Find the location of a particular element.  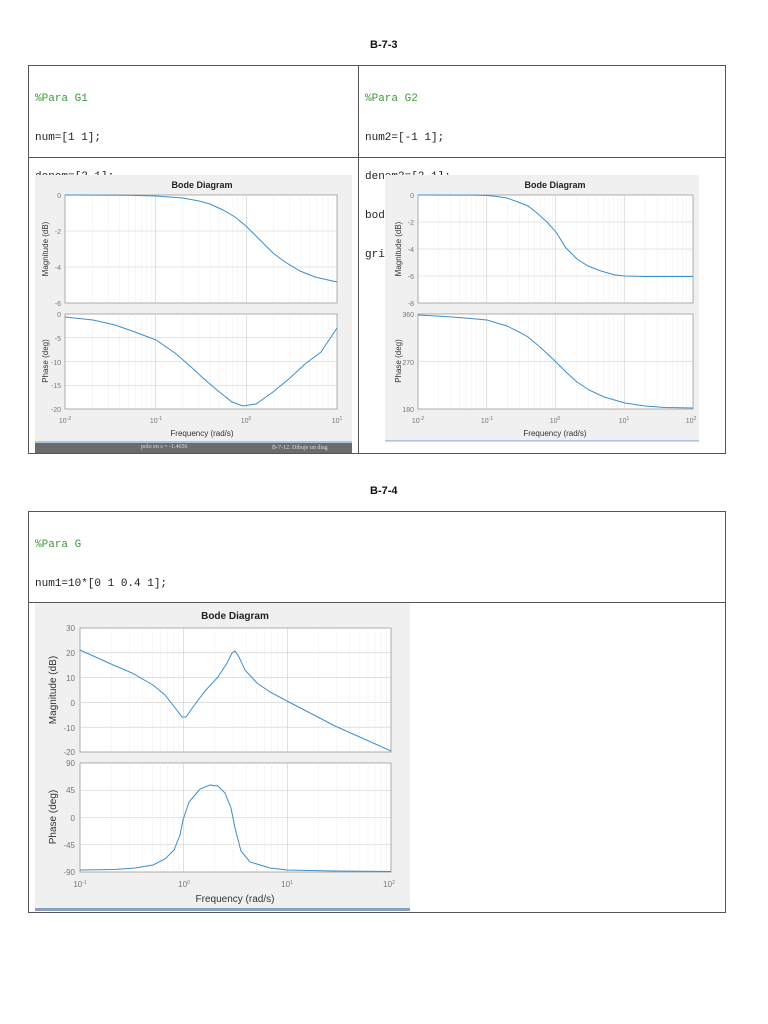

svg-text: 10 is located at coordinates (70, 678).